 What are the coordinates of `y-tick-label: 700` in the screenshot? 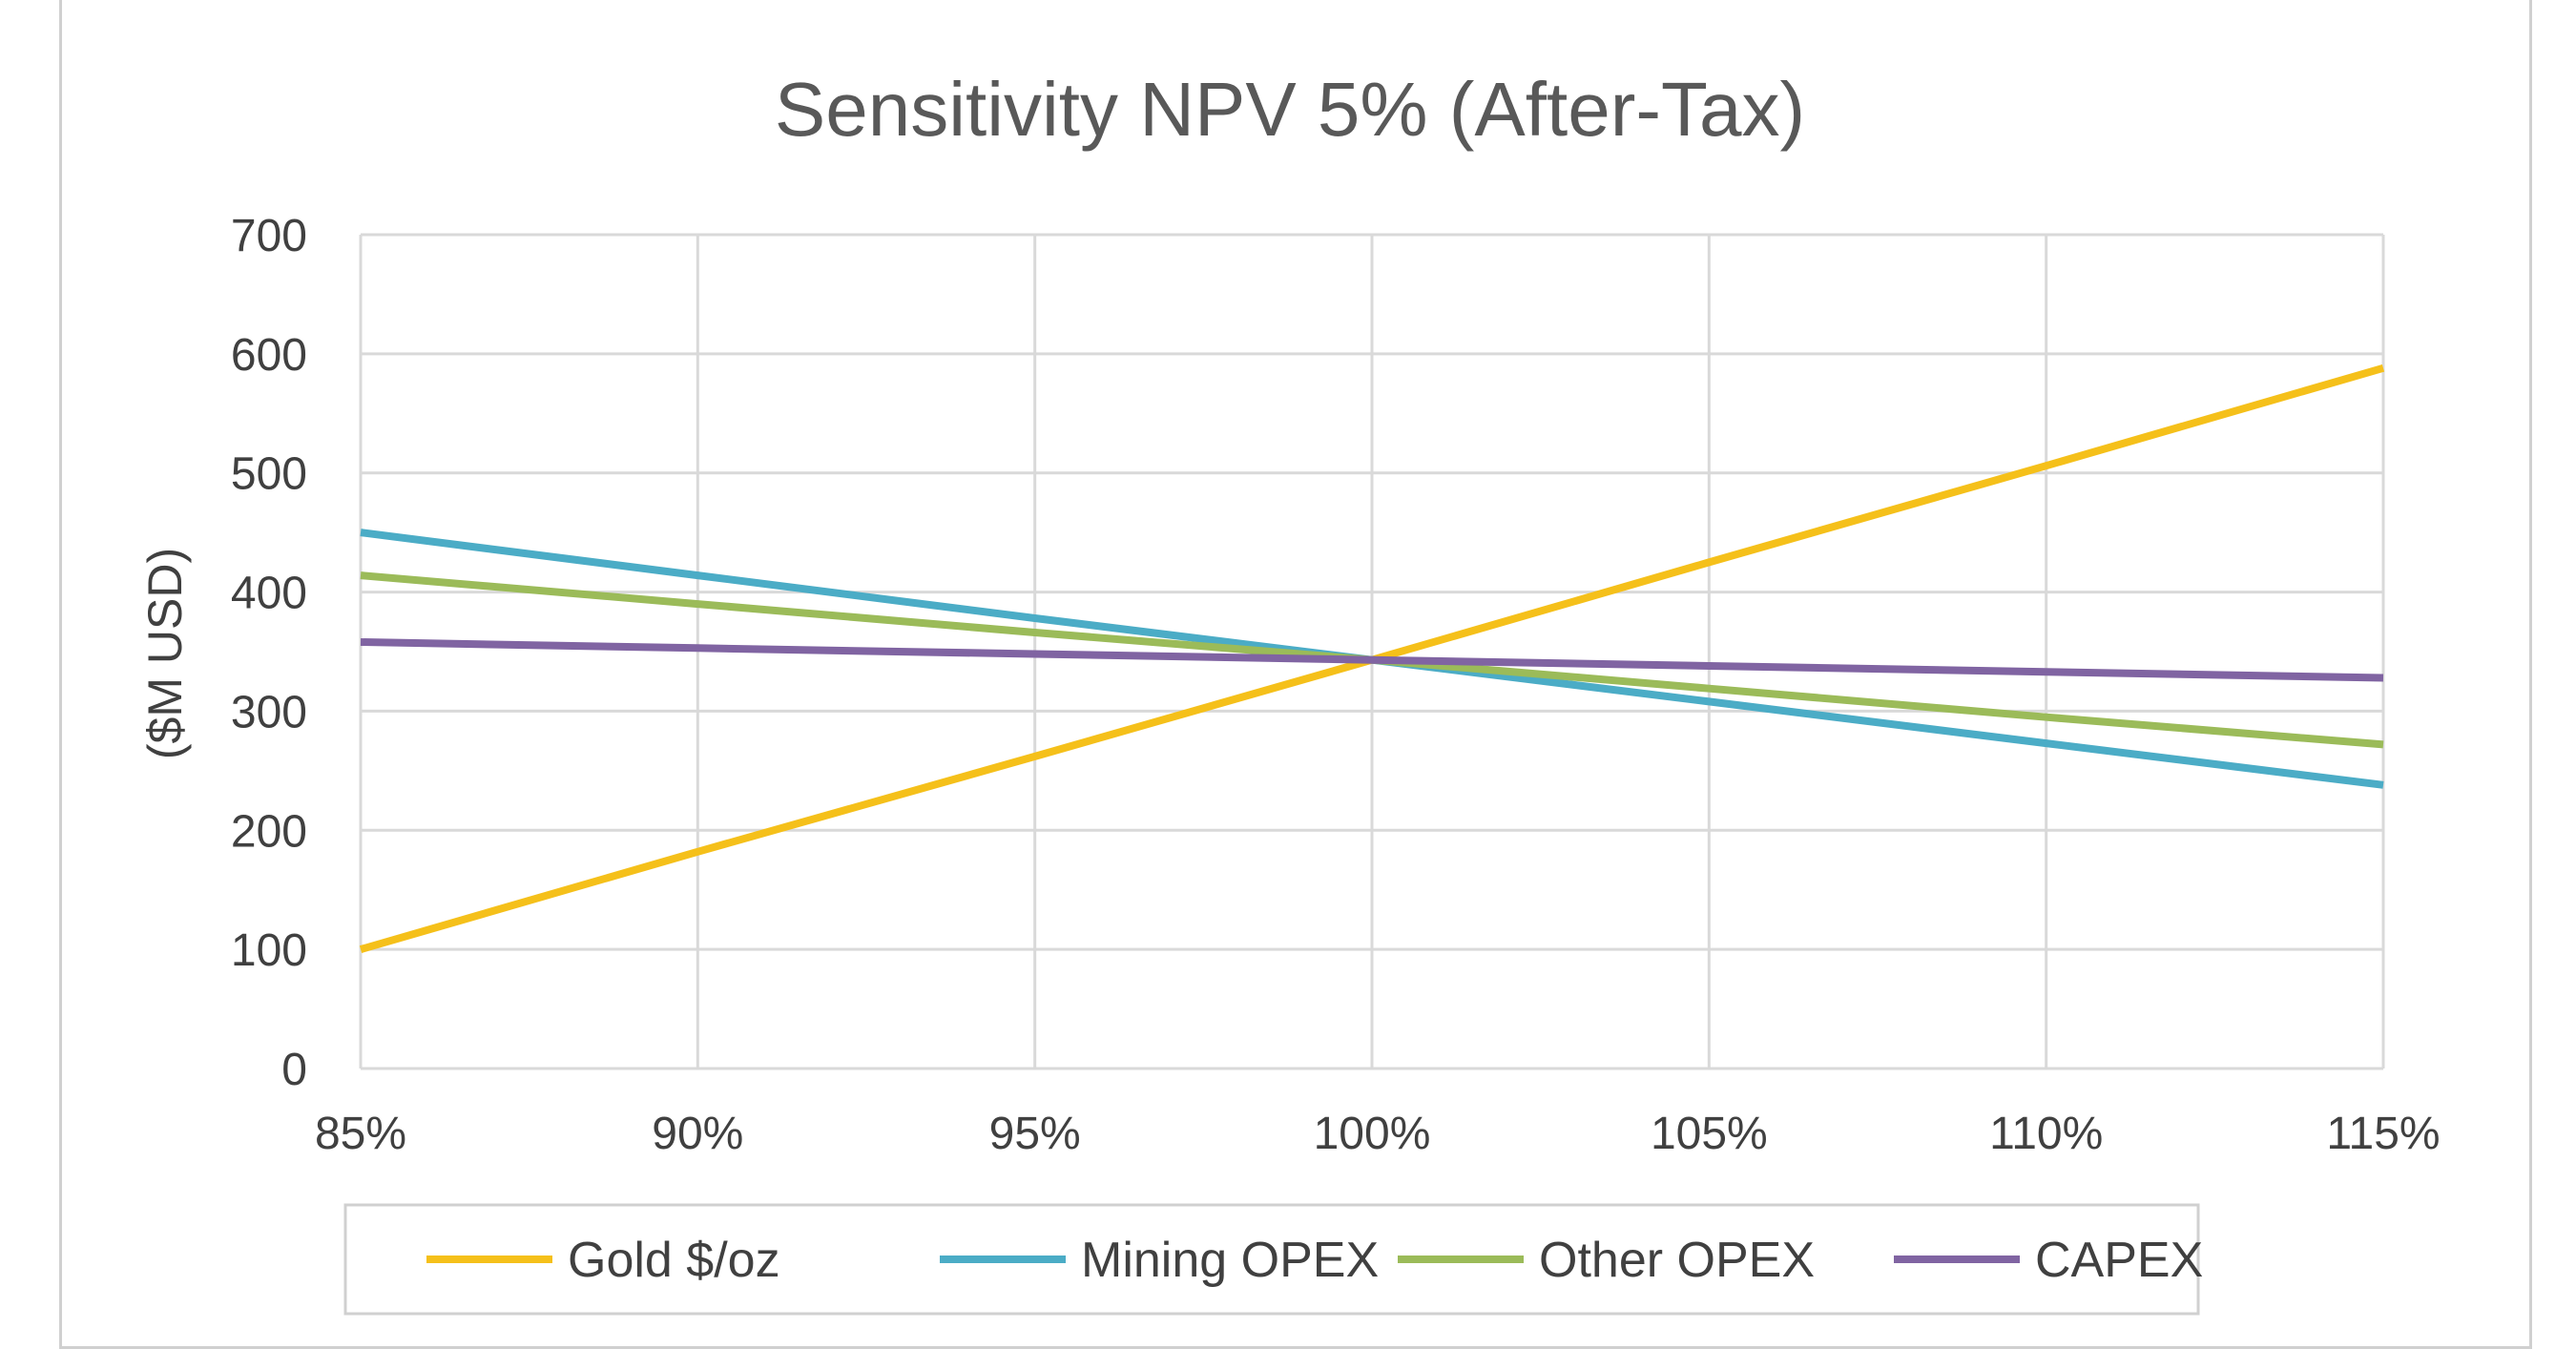 It's located at (269, 236).